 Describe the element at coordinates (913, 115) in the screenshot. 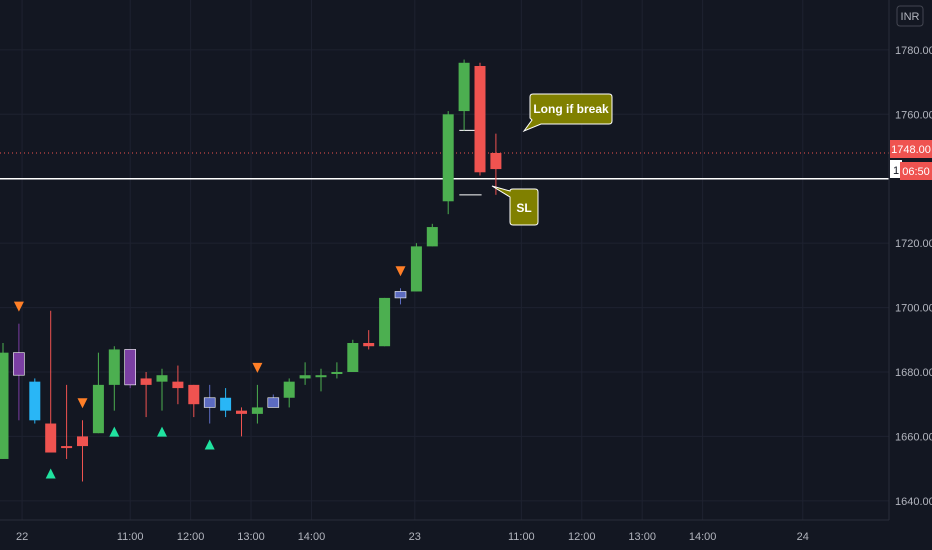

I see `y-tick-label: 1760.00` at that location.